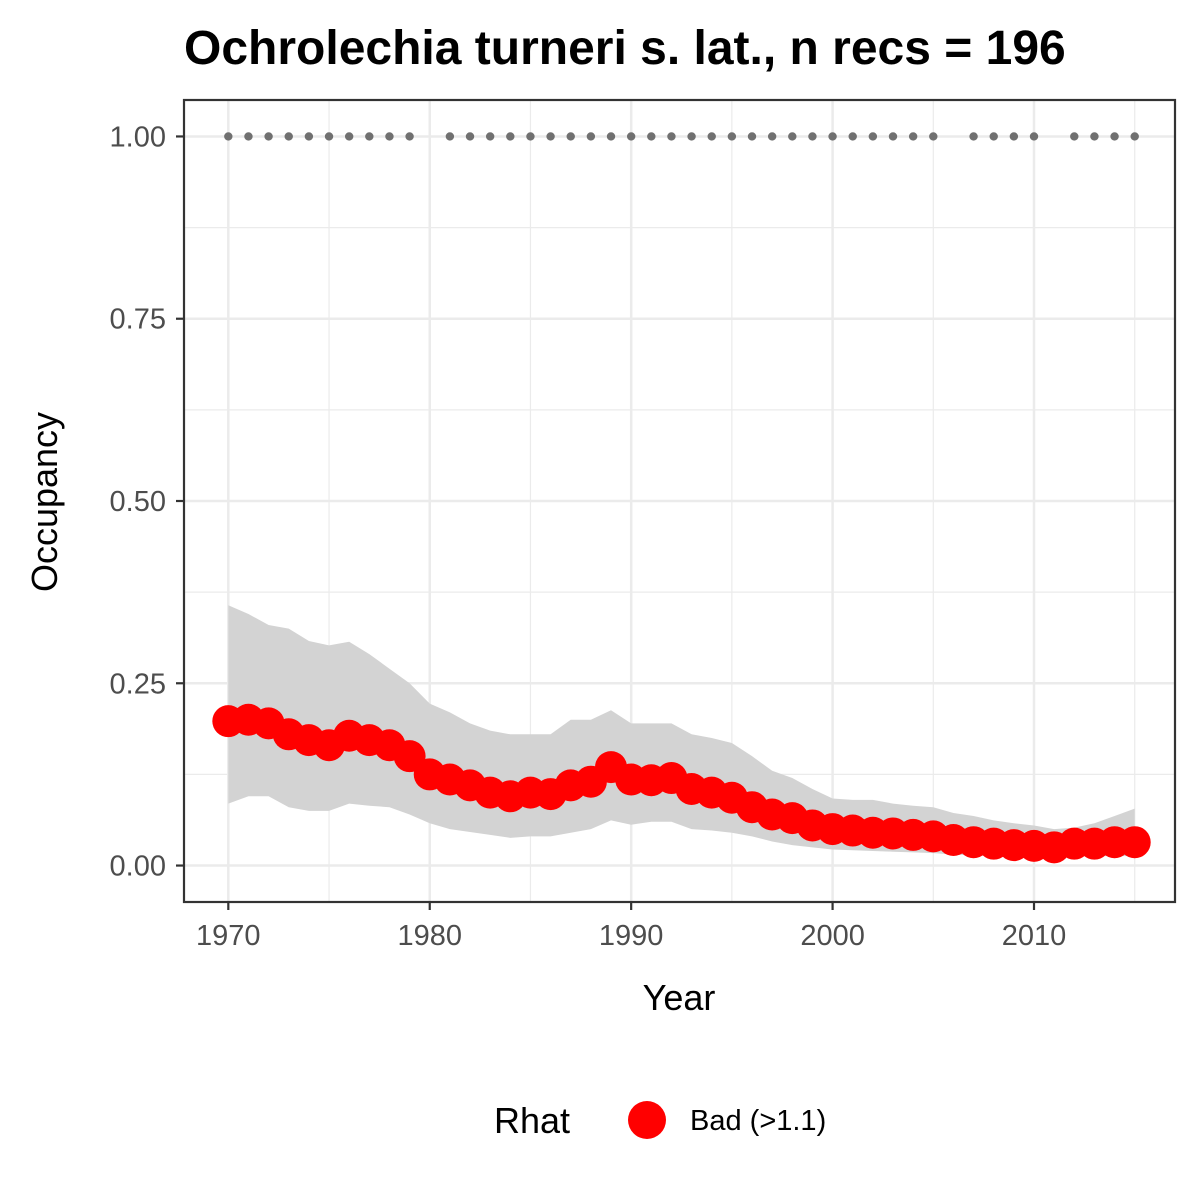 The width and height of the screenshot is (1200, 1200). I want to click on legend-title: Rhat, so click(532, 1120).